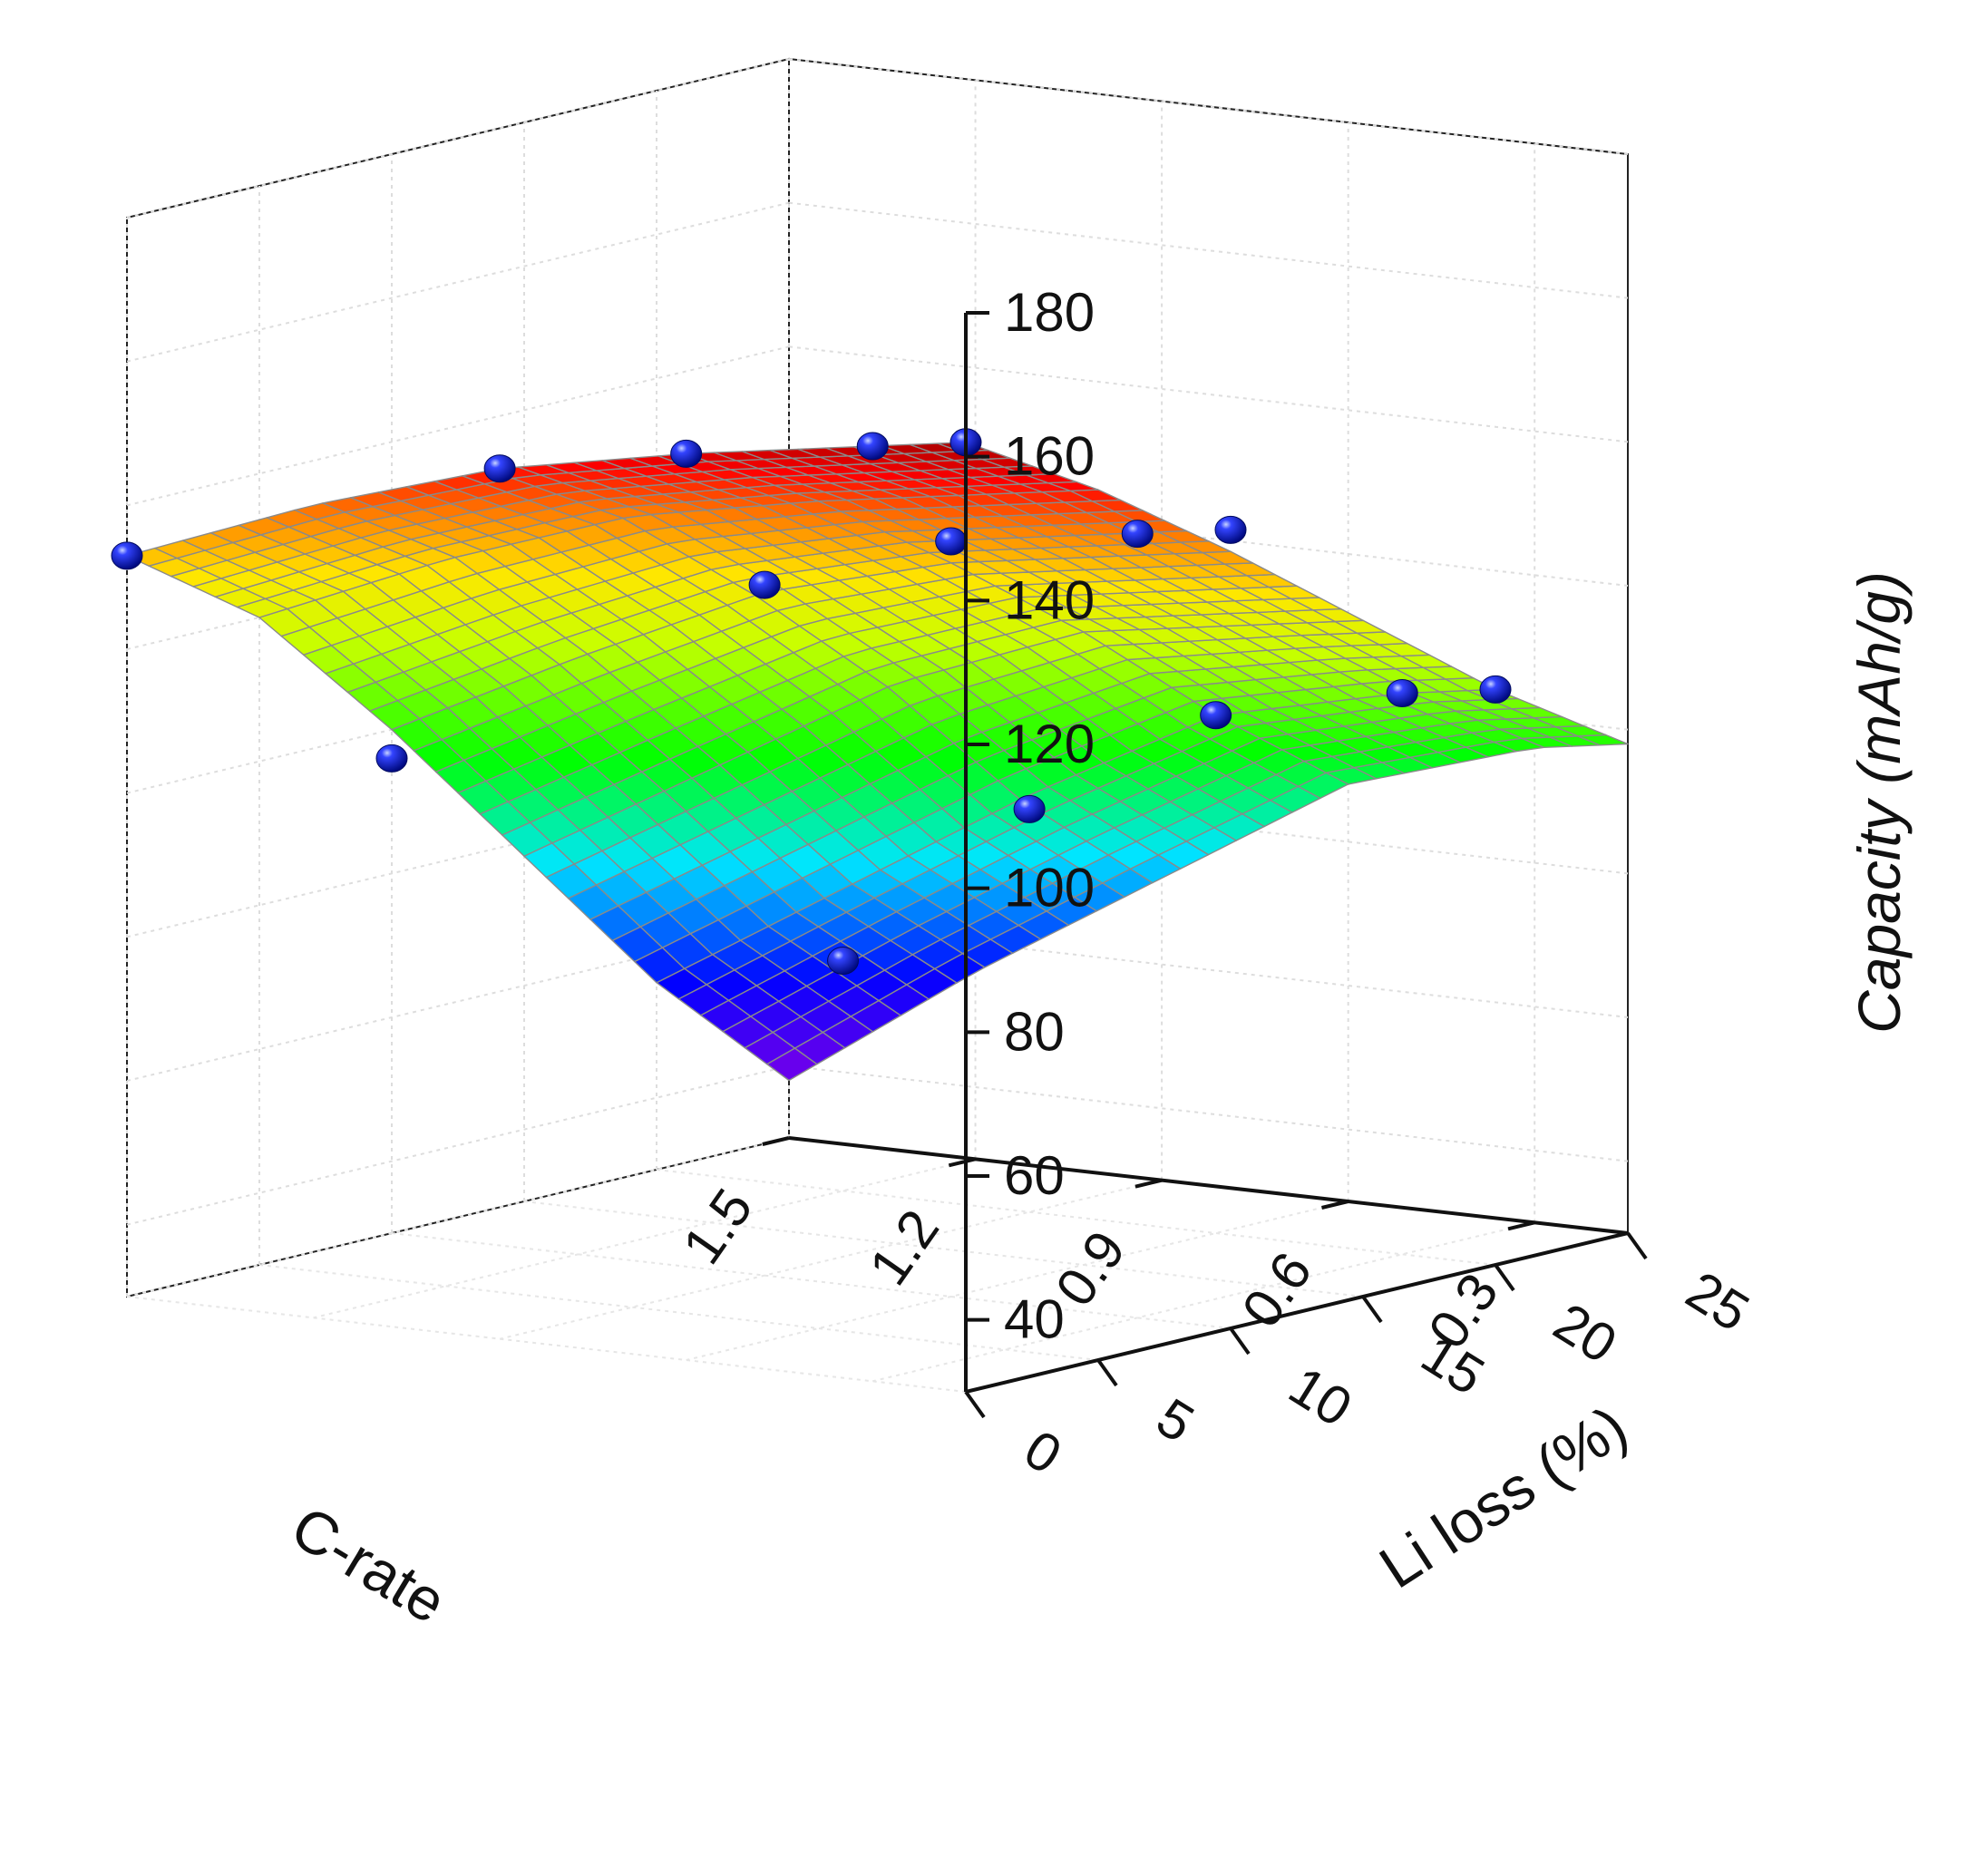  What do you see at coordinates (1043, 1452) in the screenshot?
I see `y-tick-label: 0` at bounding box center [1043, 1452].